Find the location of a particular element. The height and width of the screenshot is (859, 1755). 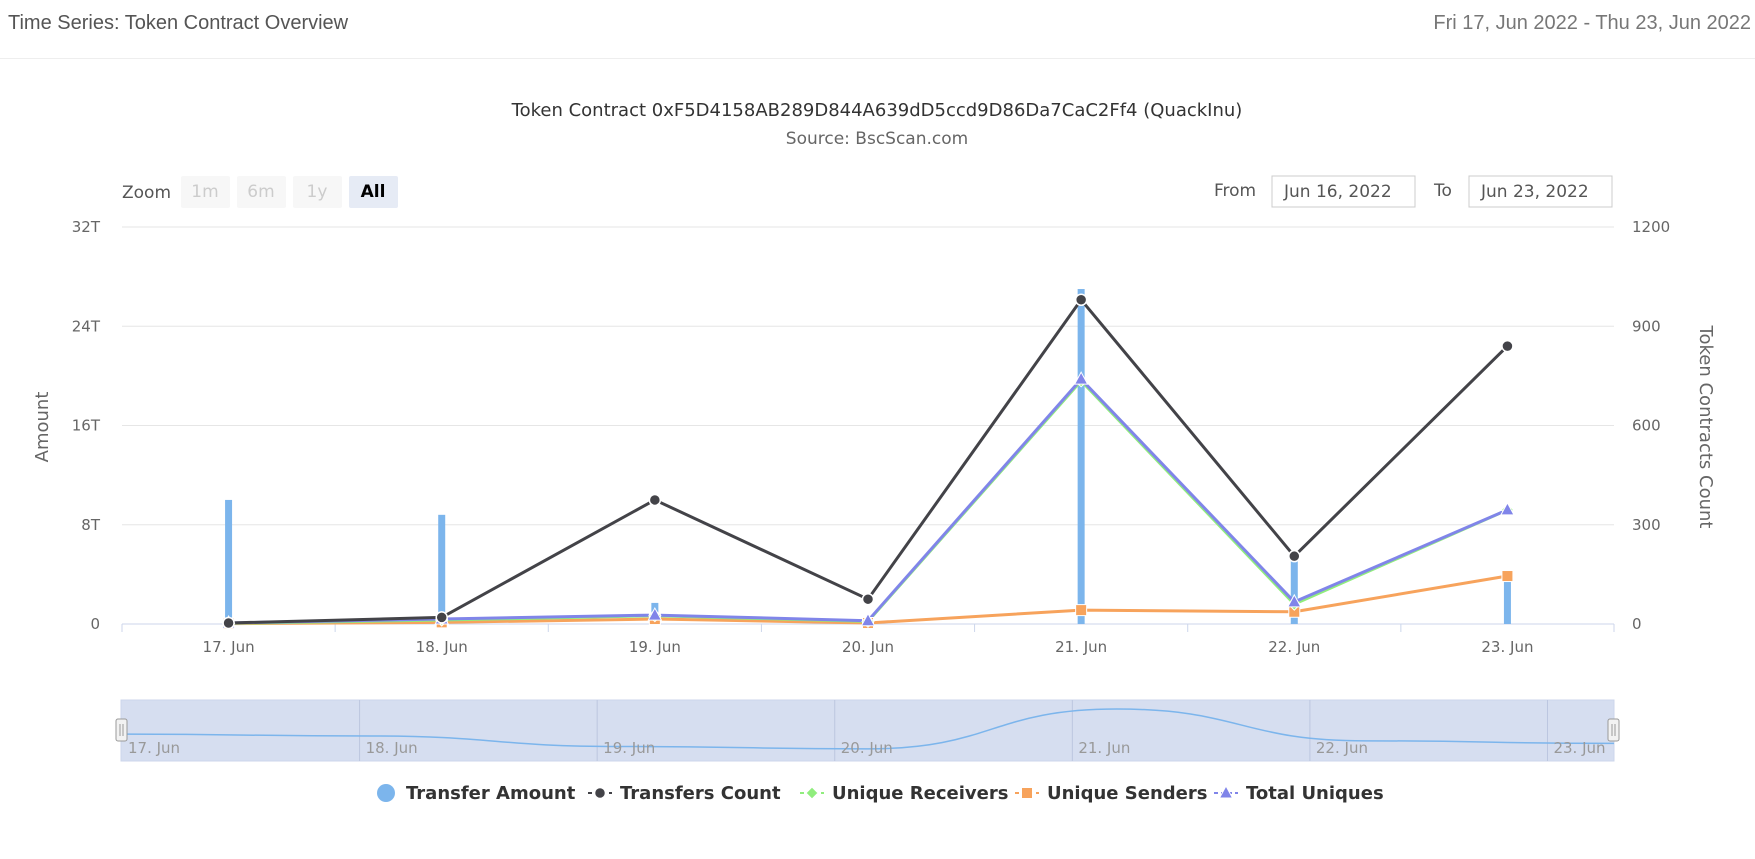

zoom-button-1m: 1m is located at coordinates (205, 192).